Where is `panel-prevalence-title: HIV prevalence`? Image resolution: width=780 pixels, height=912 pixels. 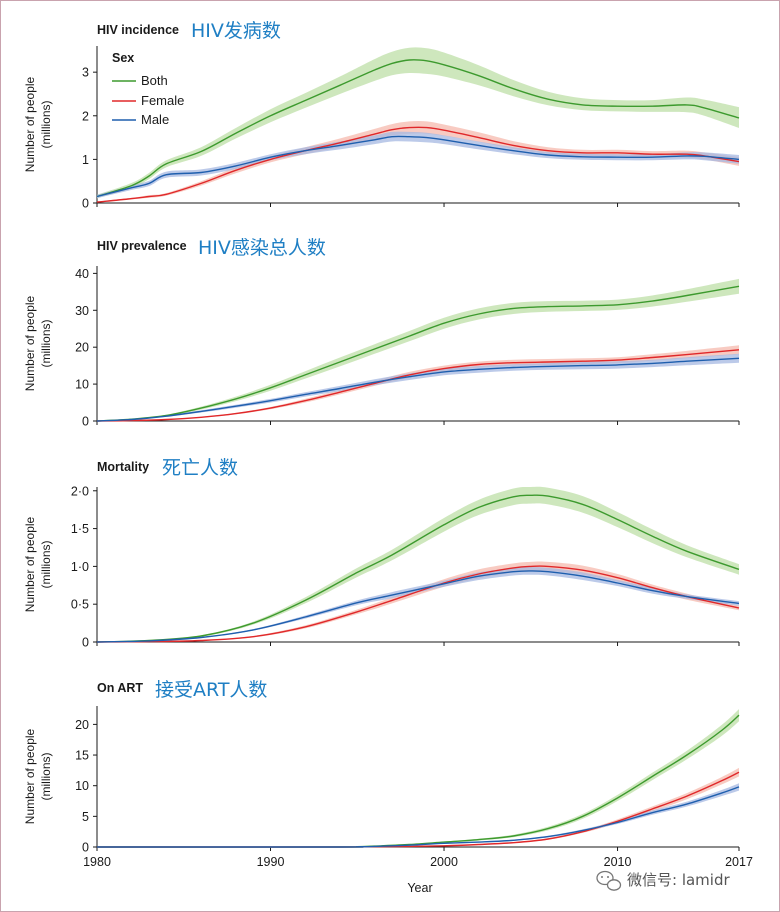 panel-prevalence-title: HIV prevalence is located at coordinates (142, 246).